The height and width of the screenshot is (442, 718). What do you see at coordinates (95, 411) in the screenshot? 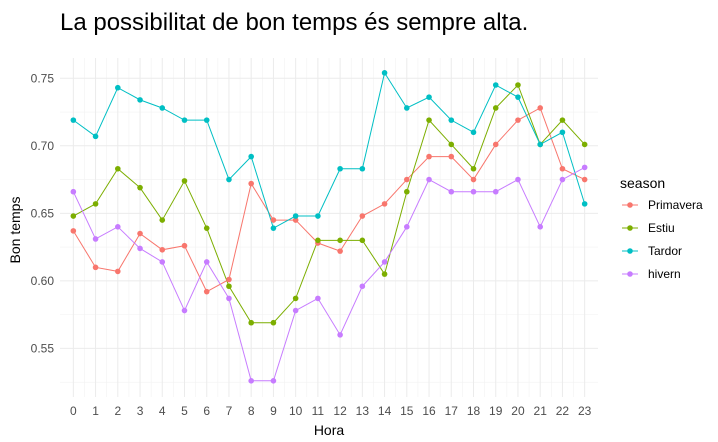
I see `x-tick-label: 1` at bounding box center [95, 411].